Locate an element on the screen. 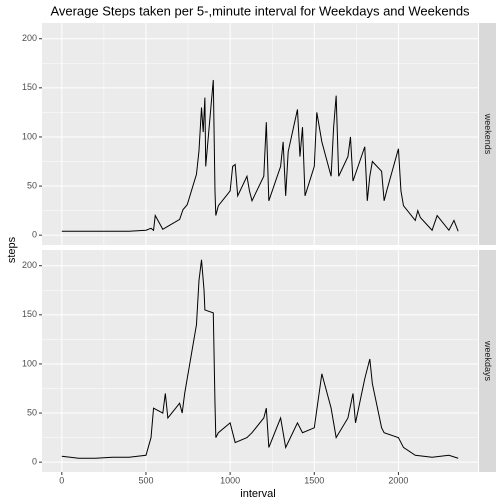 This screenshot has width=504, height=504. x-tick-label: 500 is located at coordinates (145, 480).